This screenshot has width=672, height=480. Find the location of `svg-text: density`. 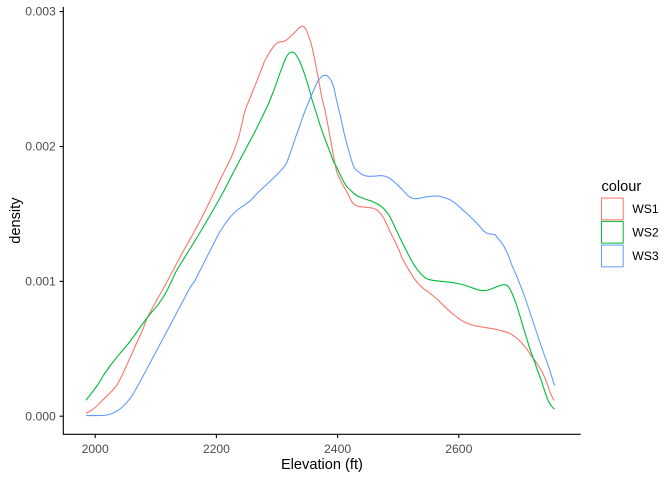

svg-text: density is located at coordinates (16, 220).